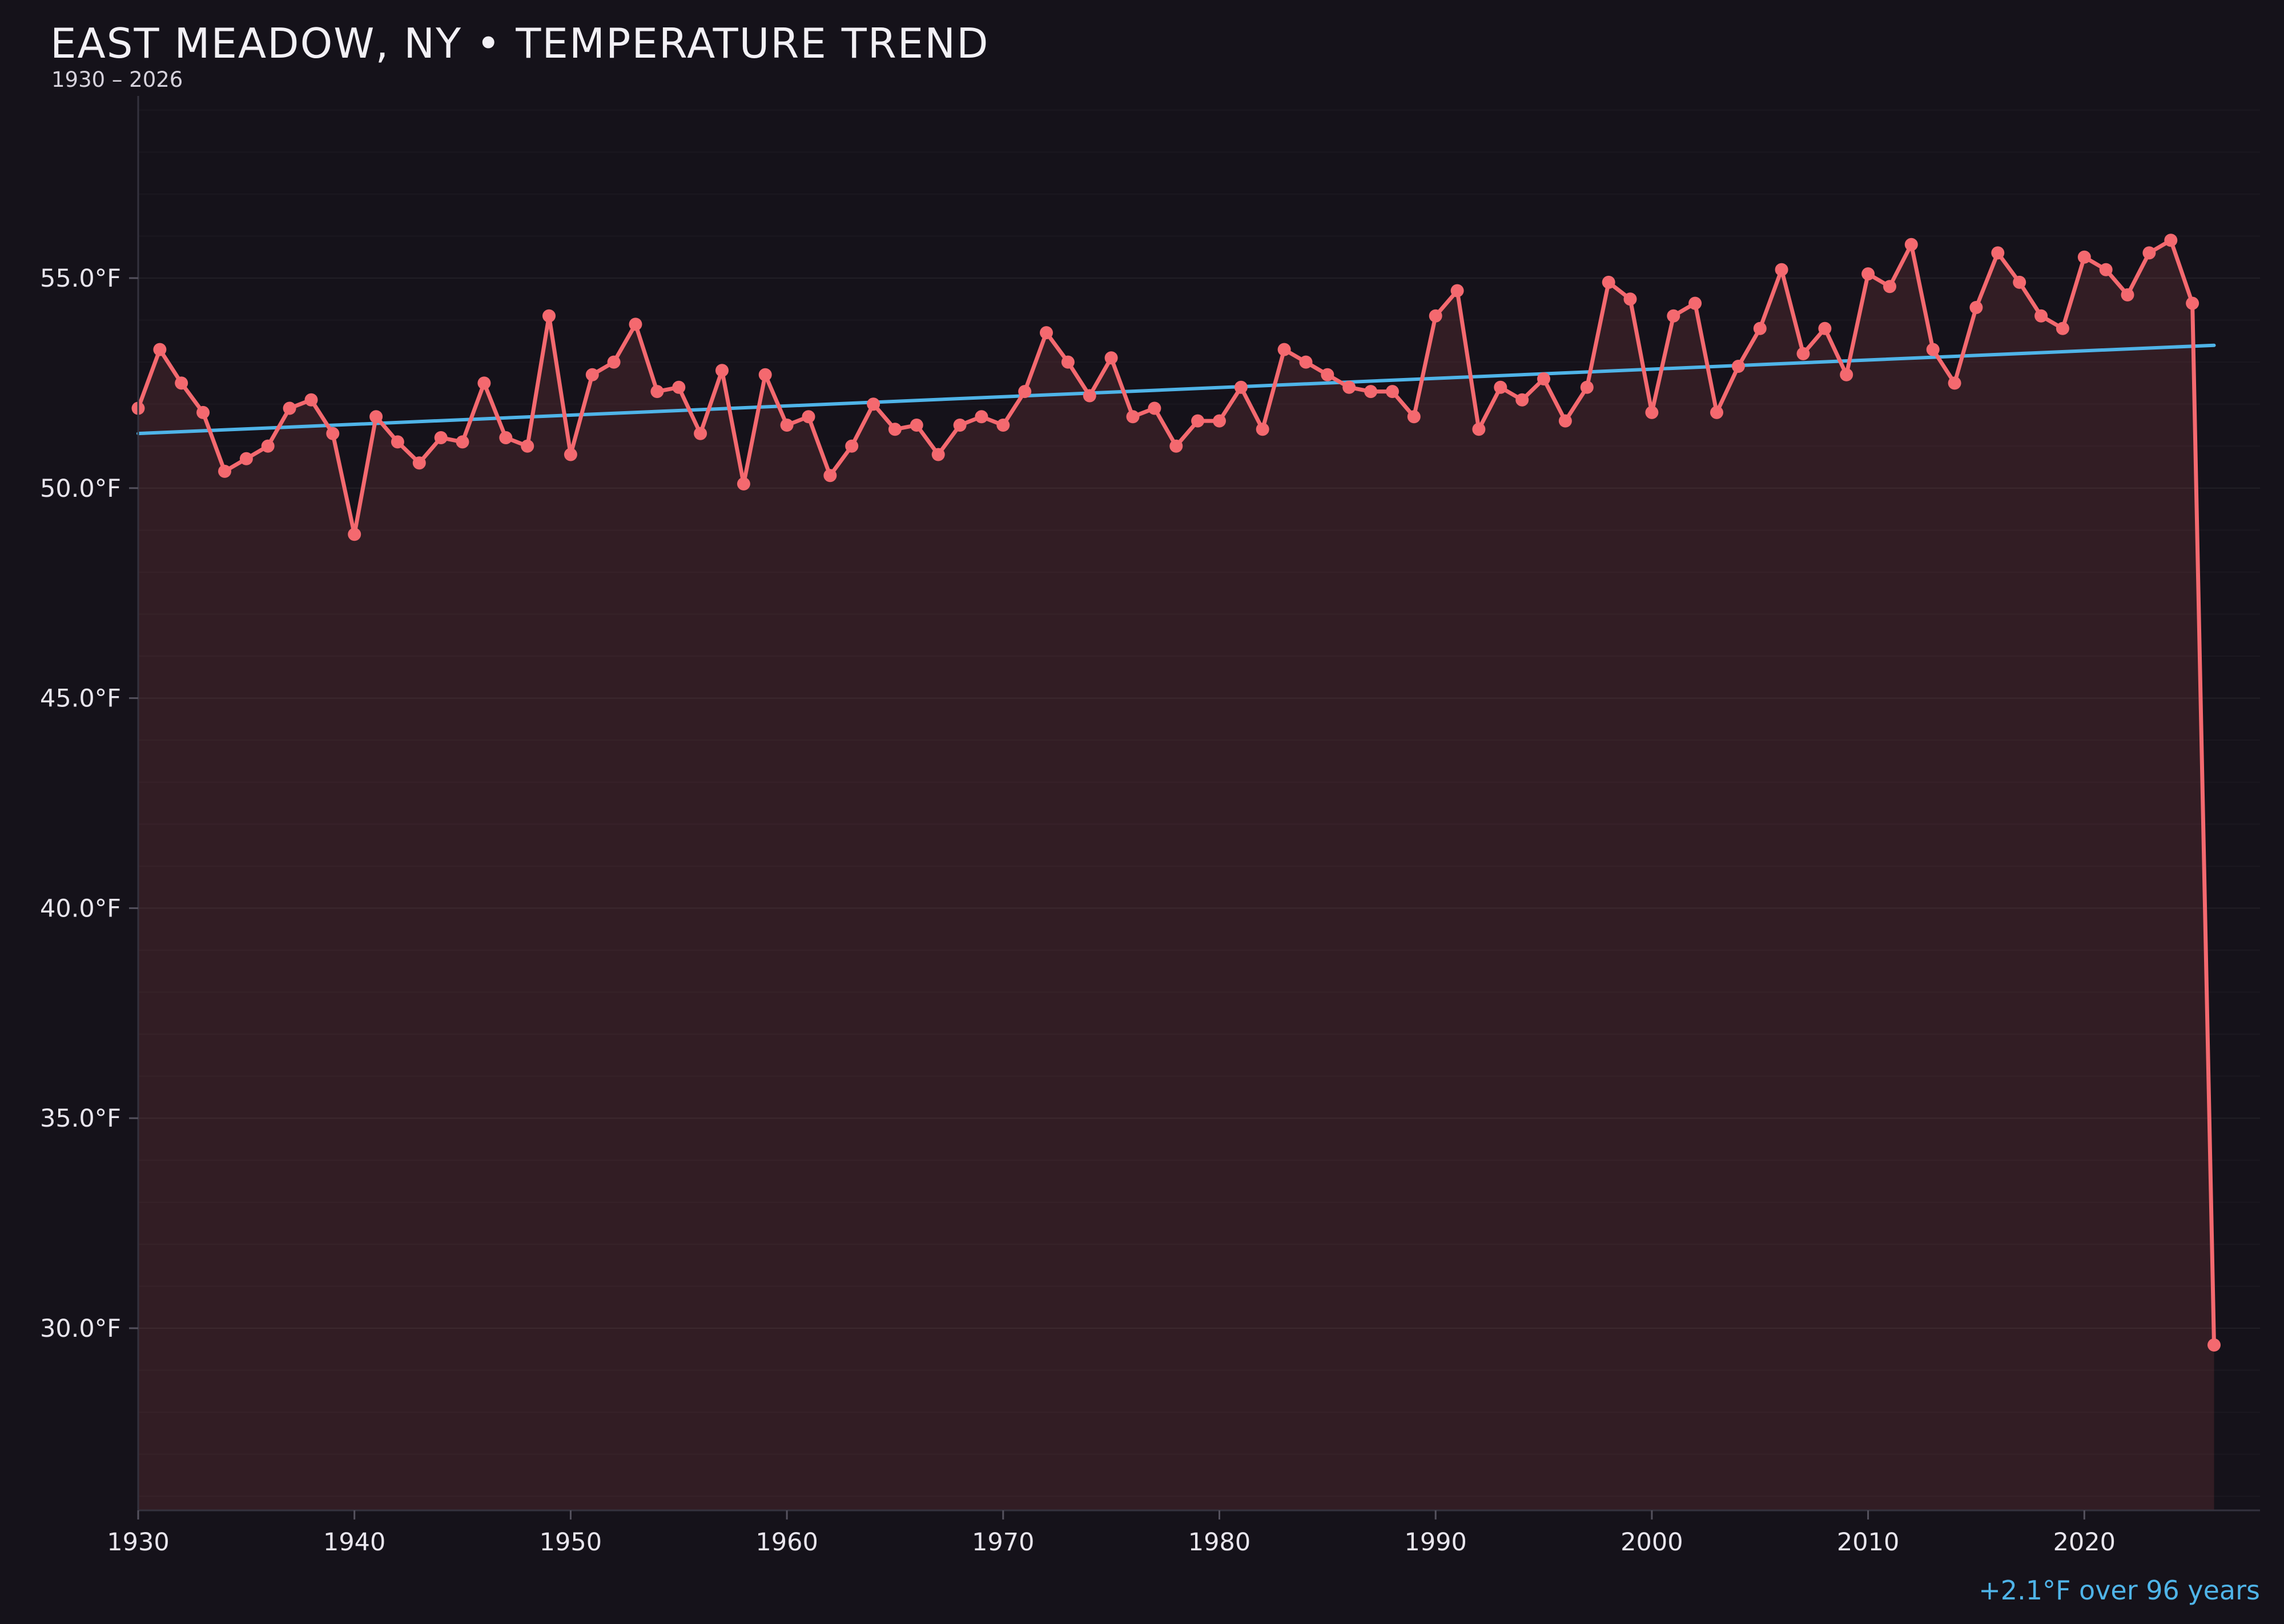 The height and width of the screenshot is (1624, 2284). I want to click on data-point-2018, so click(2041, 316).